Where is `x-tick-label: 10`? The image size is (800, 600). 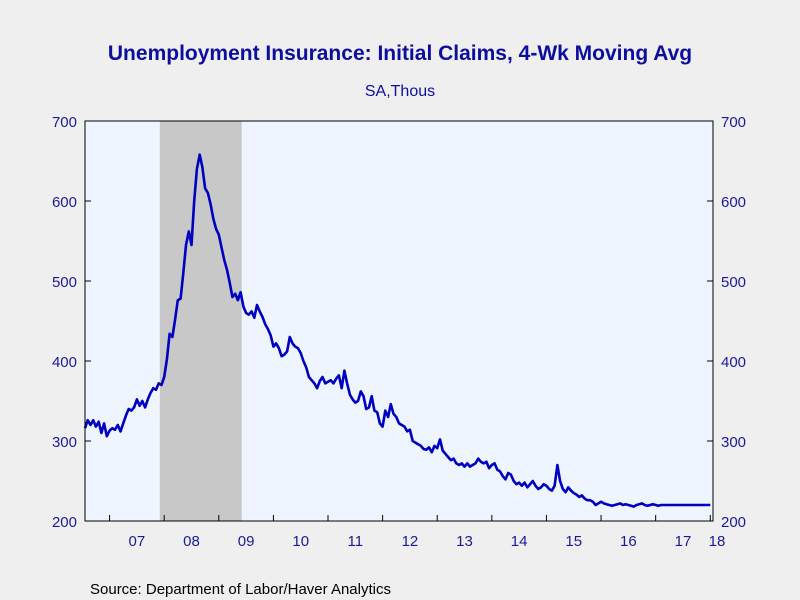
x-tick-label: 10 is located at coordinates (300, 541).